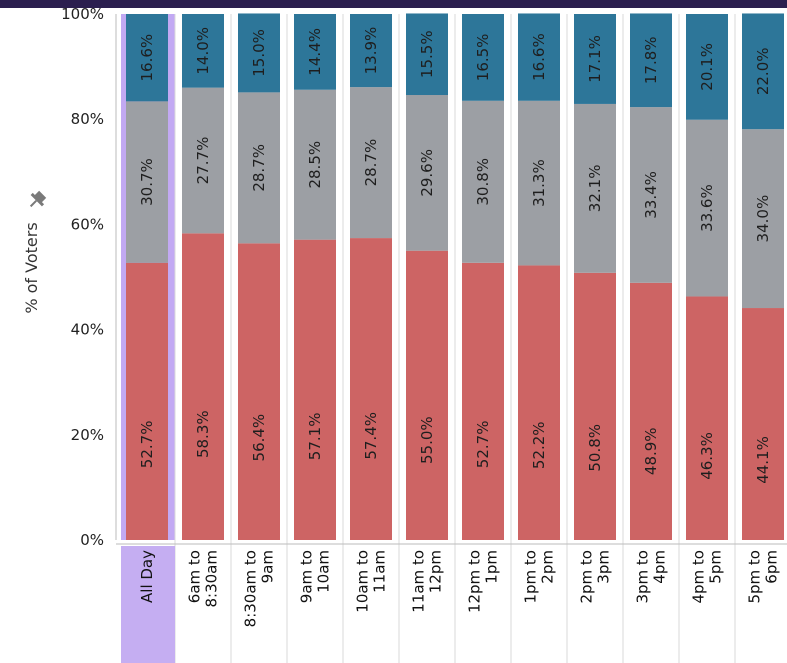 This screenshot has height=663, width=787. I want to click on data-label: 52.2%, so click(539, 445).